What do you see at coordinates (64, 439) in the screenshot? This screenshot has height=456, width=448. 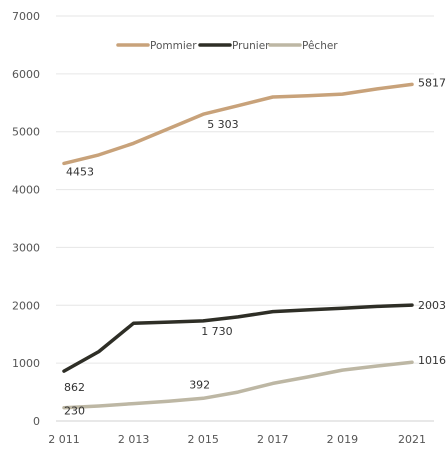 I see `x-tick-label: 2 011` at bounding box center [64, 439].